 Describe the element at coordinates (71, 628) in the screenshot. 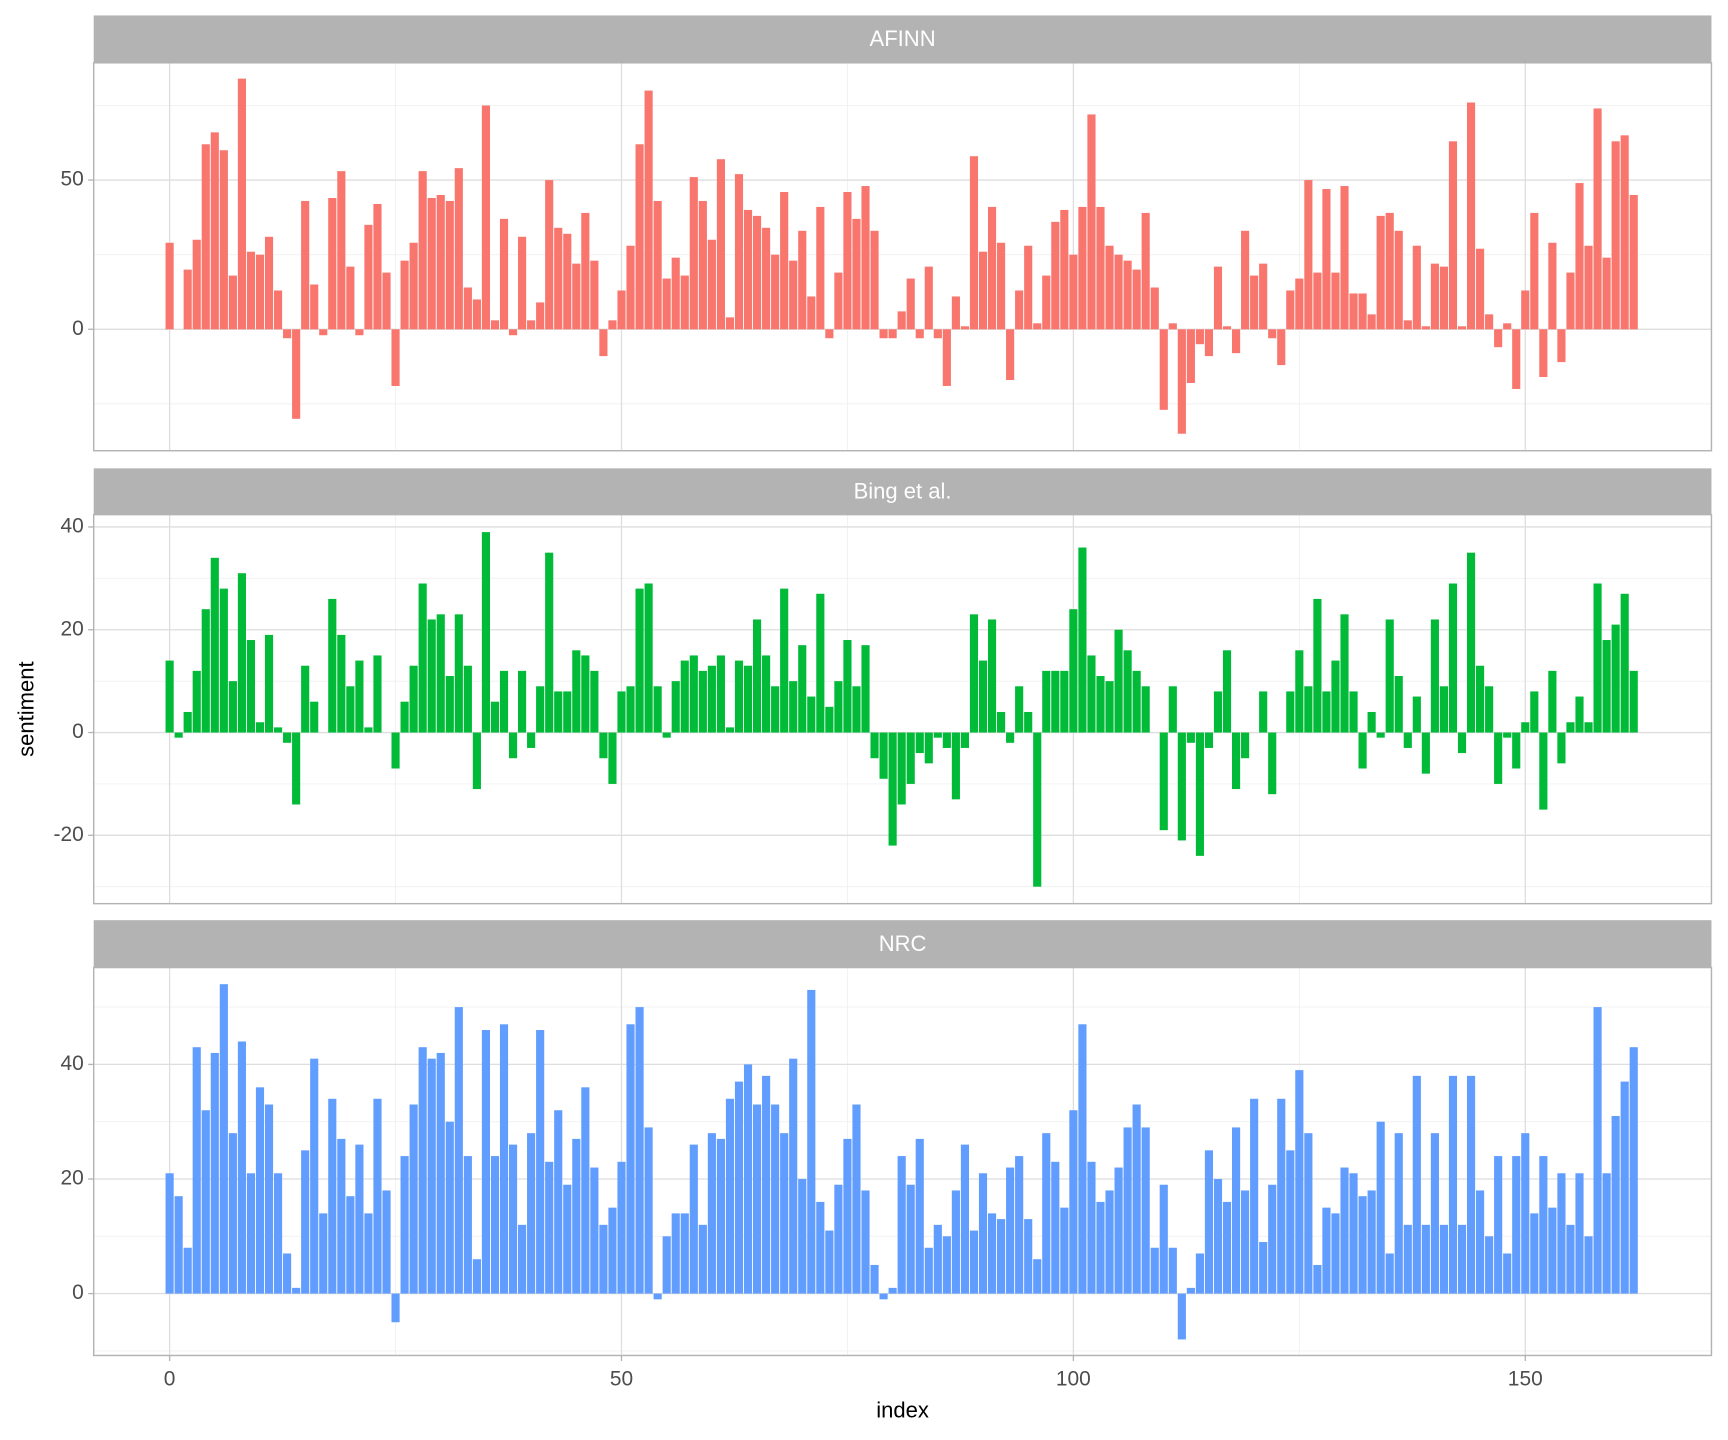

I see `y-tick-label: 20` at that location.